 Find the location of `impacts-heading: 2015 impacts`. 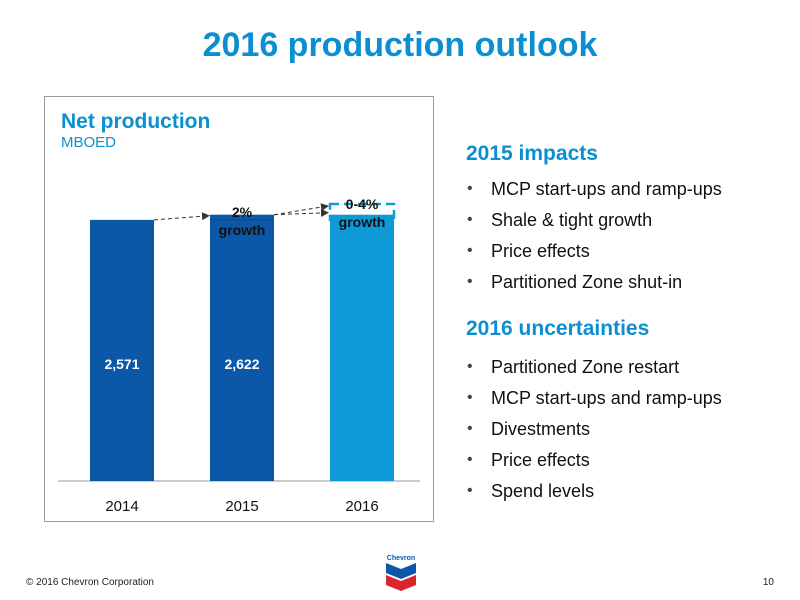

impacts-heading: 2015 impacts is located at coordinates (532, 153).